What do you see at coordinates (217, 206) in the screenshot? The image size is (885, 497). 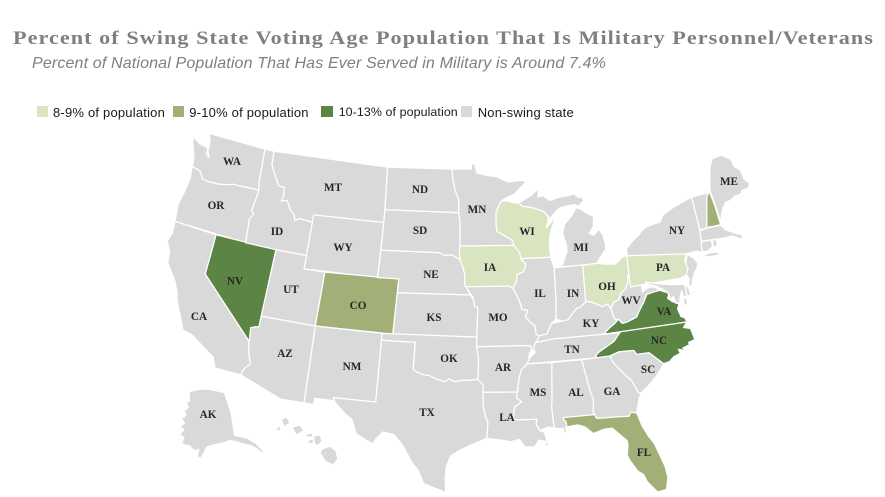 I see `svg-text: OR` at bounding box center [217, 206].